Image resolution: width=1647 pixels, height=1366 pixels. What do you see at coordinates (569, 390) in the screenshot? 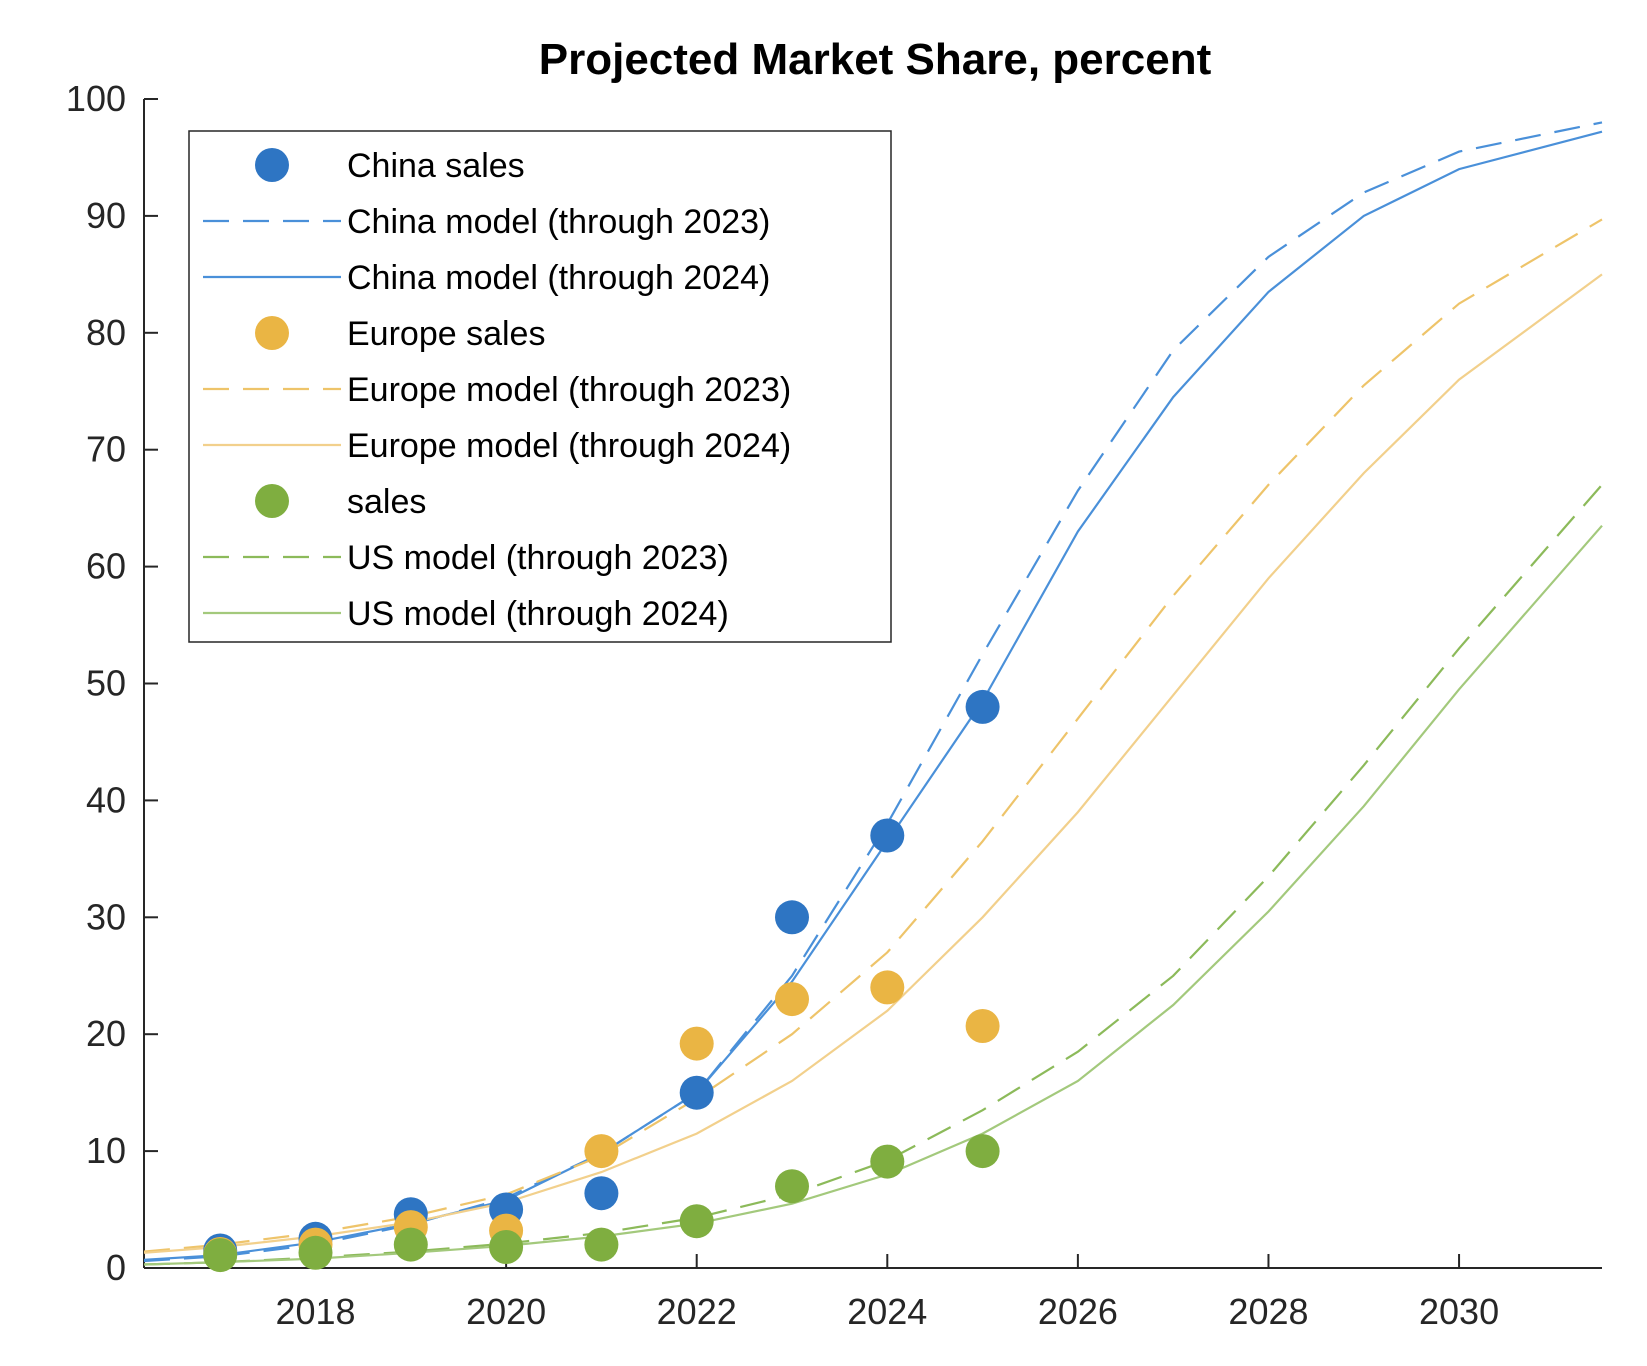
I see `legend-label: Europe model (through 2023)` at bounding box center [569, 390].